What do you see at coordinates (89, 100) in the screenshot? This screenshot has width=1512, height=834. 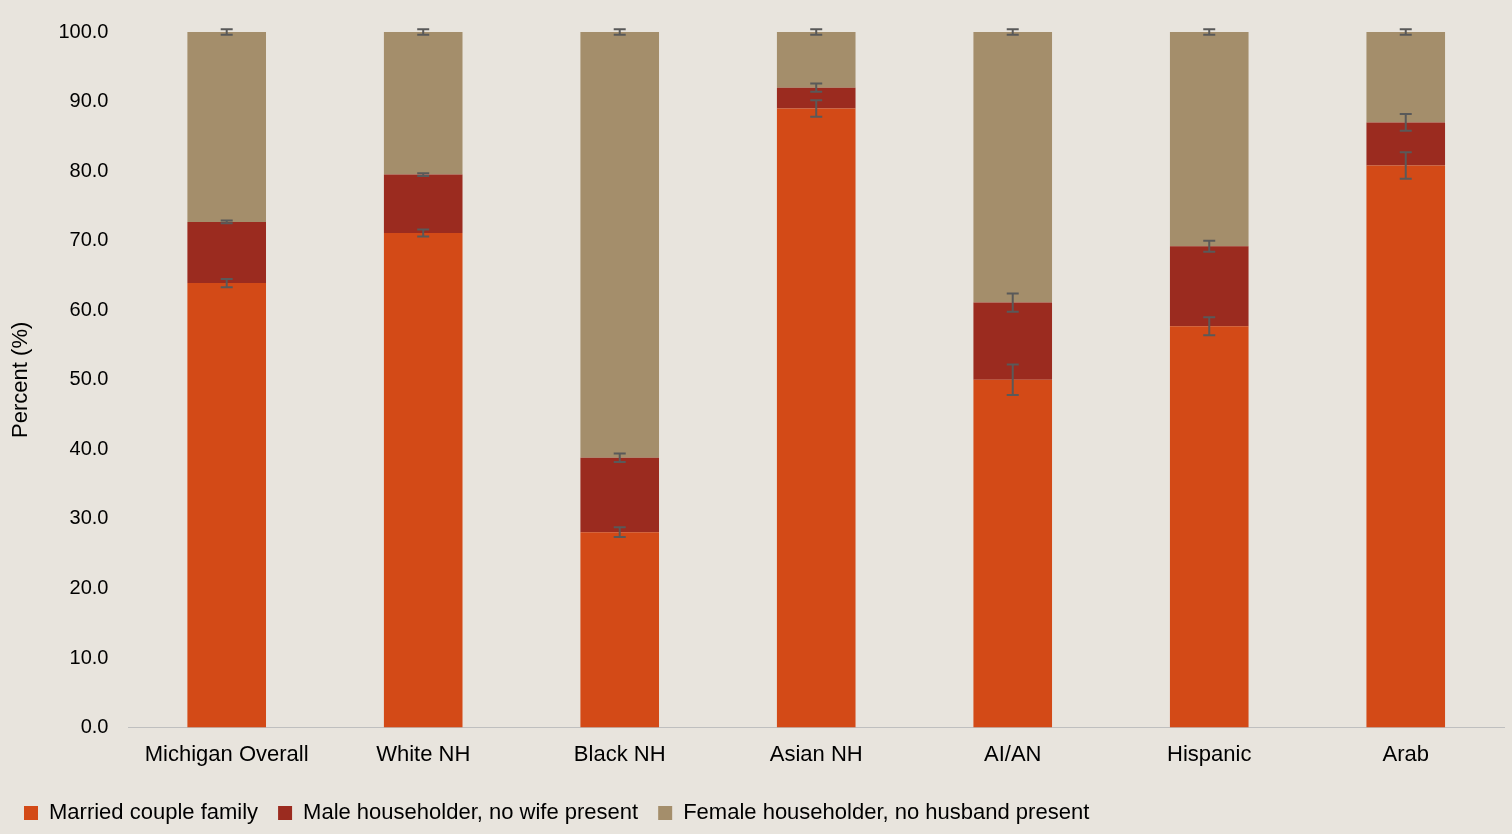 I see `y-tick-label: 90.0` at bounding box center [89, 100].